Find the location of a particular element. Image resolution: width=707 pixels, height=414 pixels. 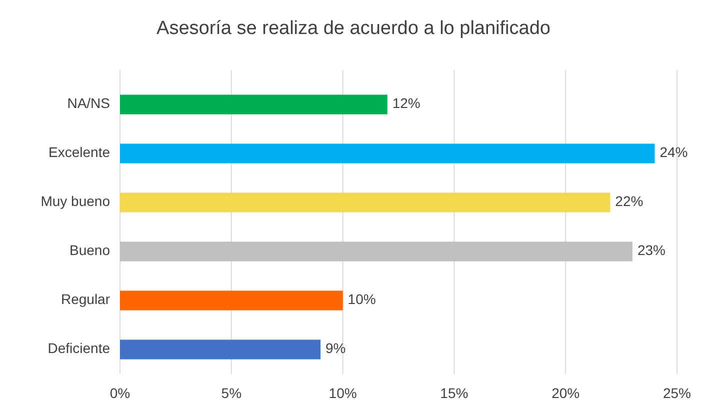

x-tick-label: 10% is located at coordinates (342, 393).